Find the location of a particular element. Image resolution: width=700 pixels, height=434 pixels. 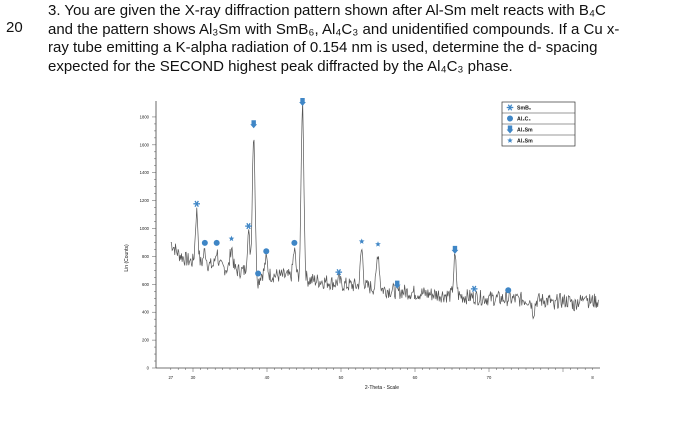

y-tick-label: 1000 is located at coordinates (145, 228).